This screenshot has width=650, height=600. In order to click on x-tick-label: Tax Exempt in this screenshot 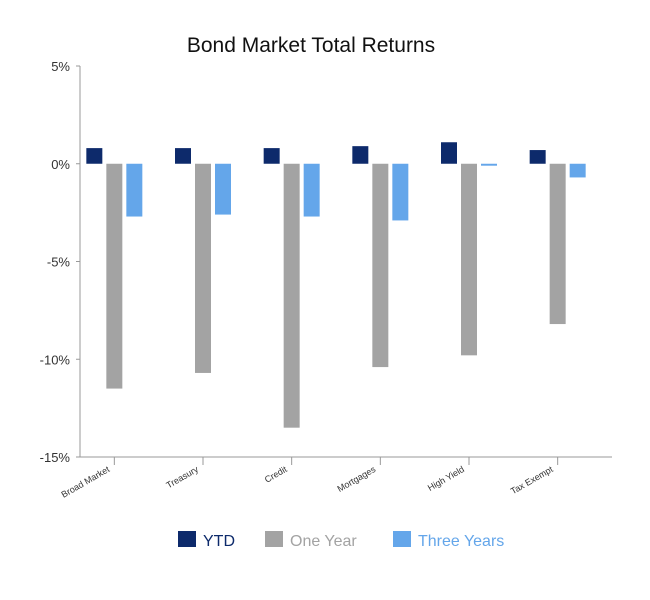, I will do `click(532, 480)`.